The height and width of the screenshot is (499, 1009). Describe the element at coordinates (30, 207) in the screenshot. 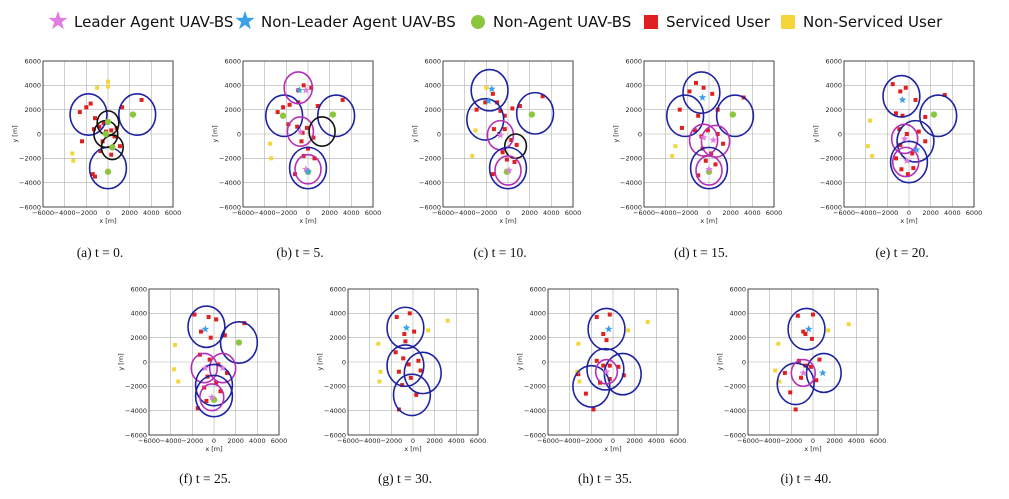

I see `y-tick-label: −6000` at that location.